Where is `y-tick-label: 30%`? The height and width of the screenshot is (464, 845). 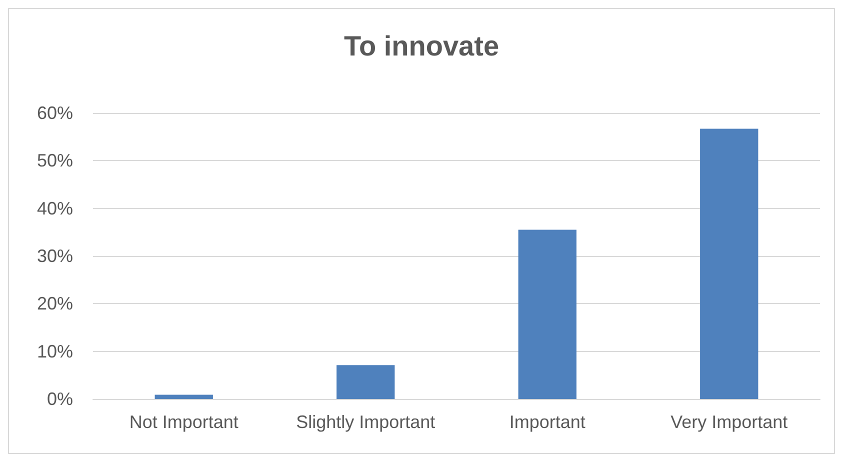 y-tick-label: 30% is located at coordinates (54, 256).